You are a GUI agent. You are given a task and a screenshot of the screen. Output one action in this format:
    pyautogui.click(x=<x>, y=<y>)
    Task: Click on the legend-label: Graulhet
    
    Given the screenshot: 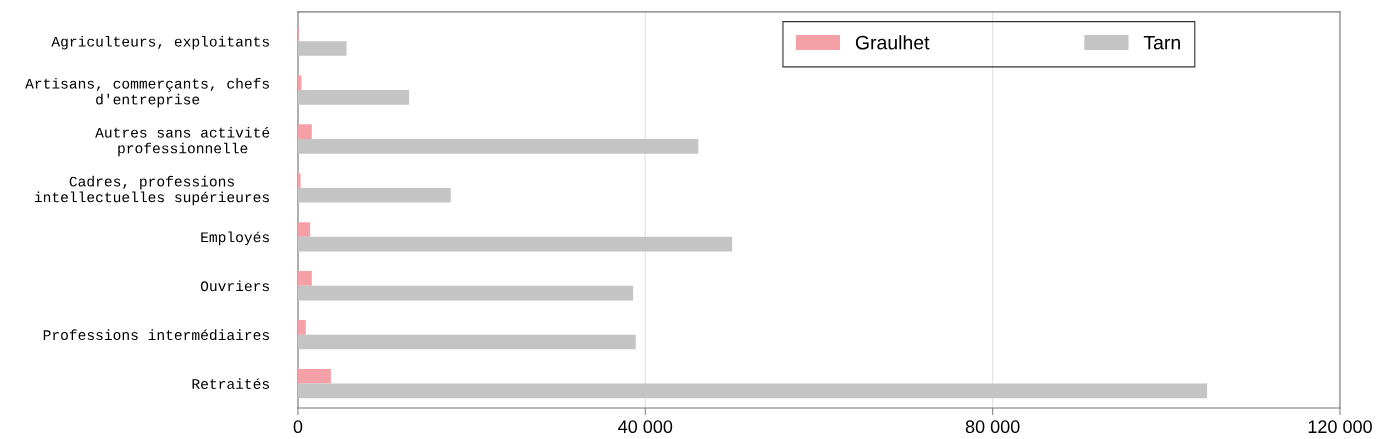 What is the action you would take?
    pyautogui.click(x=892, y=42)
    